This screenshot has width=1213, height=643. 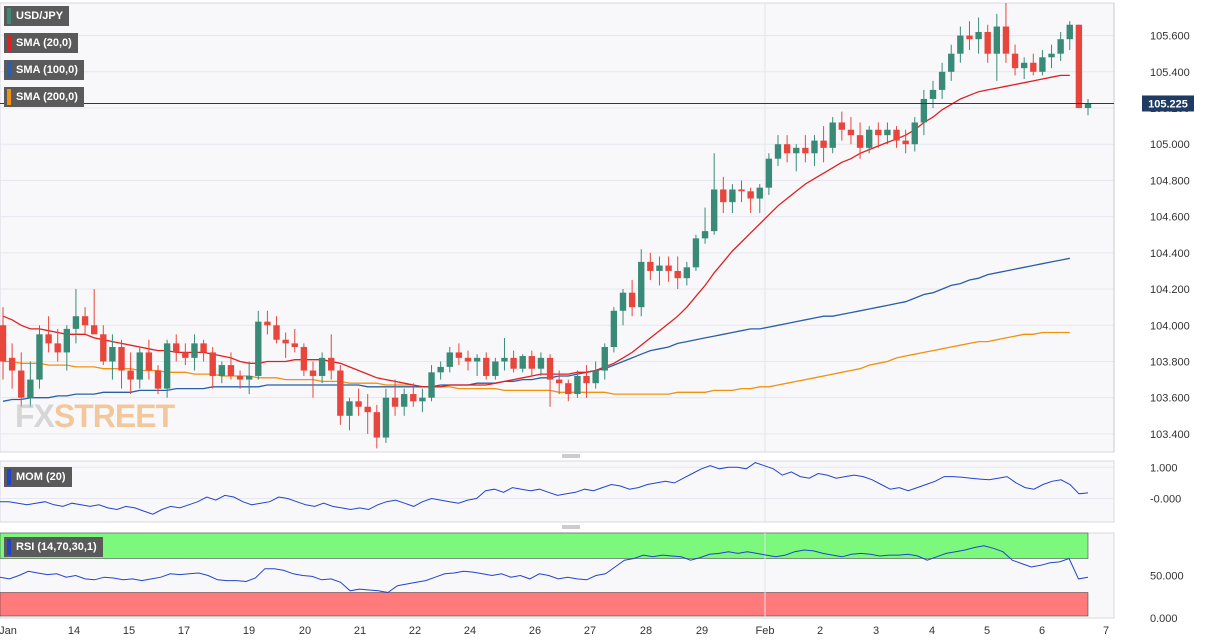 What do you see at coordinates (53, 547) in the screenshot?
I see `legend-rsi: RSI (14,70,30,1)` at bounding box center [53, 547].